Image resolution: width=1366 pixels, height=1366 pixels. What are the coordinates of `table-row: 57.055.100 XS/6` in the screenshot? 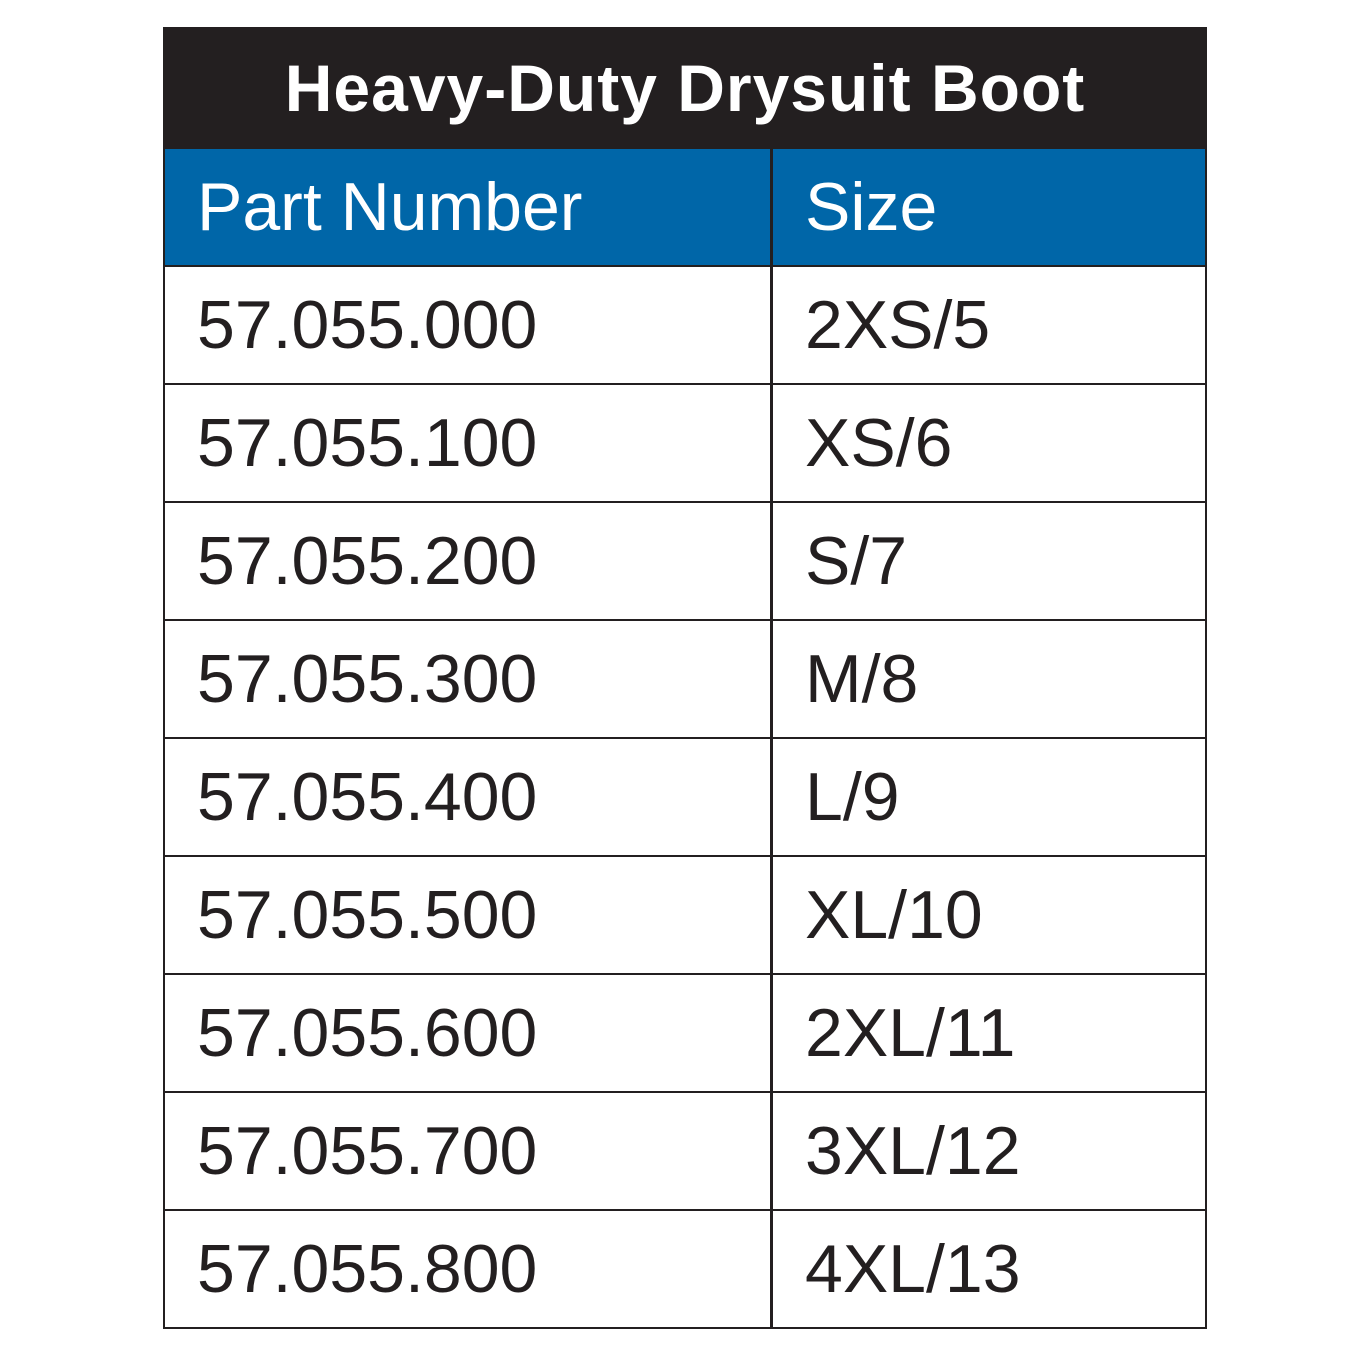 It's located at (685, 442).